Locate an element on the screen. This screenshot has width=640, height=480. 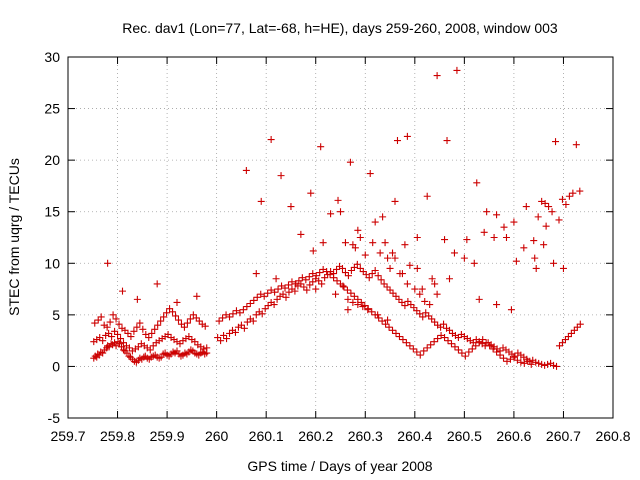
y-tick-label: 10 is located at coordinates (52, 263).